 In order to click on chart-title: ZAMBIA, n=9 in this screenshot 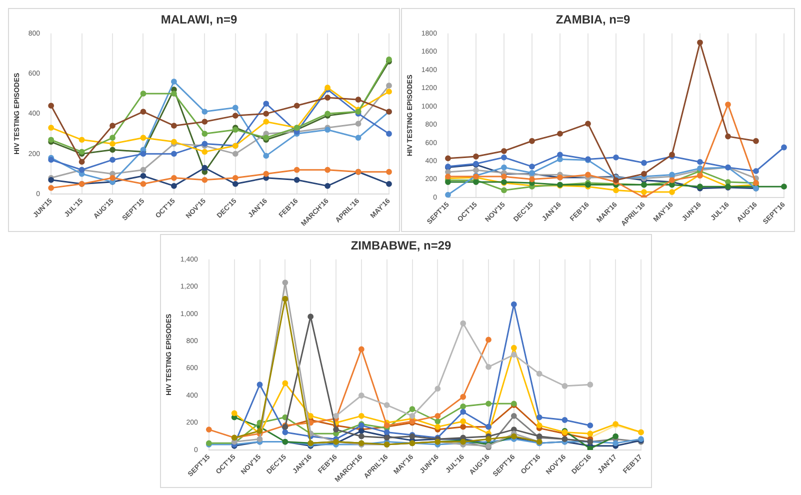, I will do `click(593, 19)`.